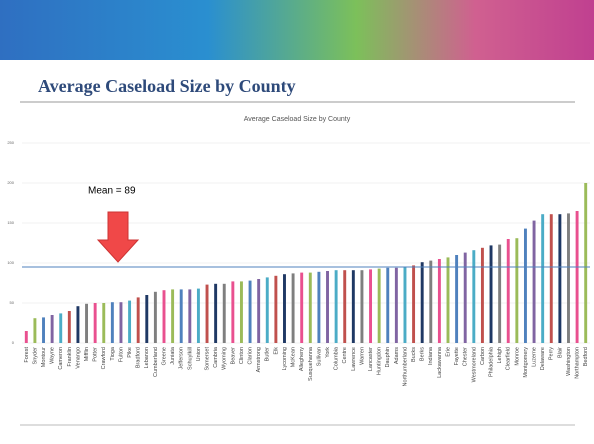 This screenshot has height=444, width=594. What do you see at coordinates (44, 357) in the screenshot?
I see `x-tick-label: Montour` at bounding box center [44, 357].